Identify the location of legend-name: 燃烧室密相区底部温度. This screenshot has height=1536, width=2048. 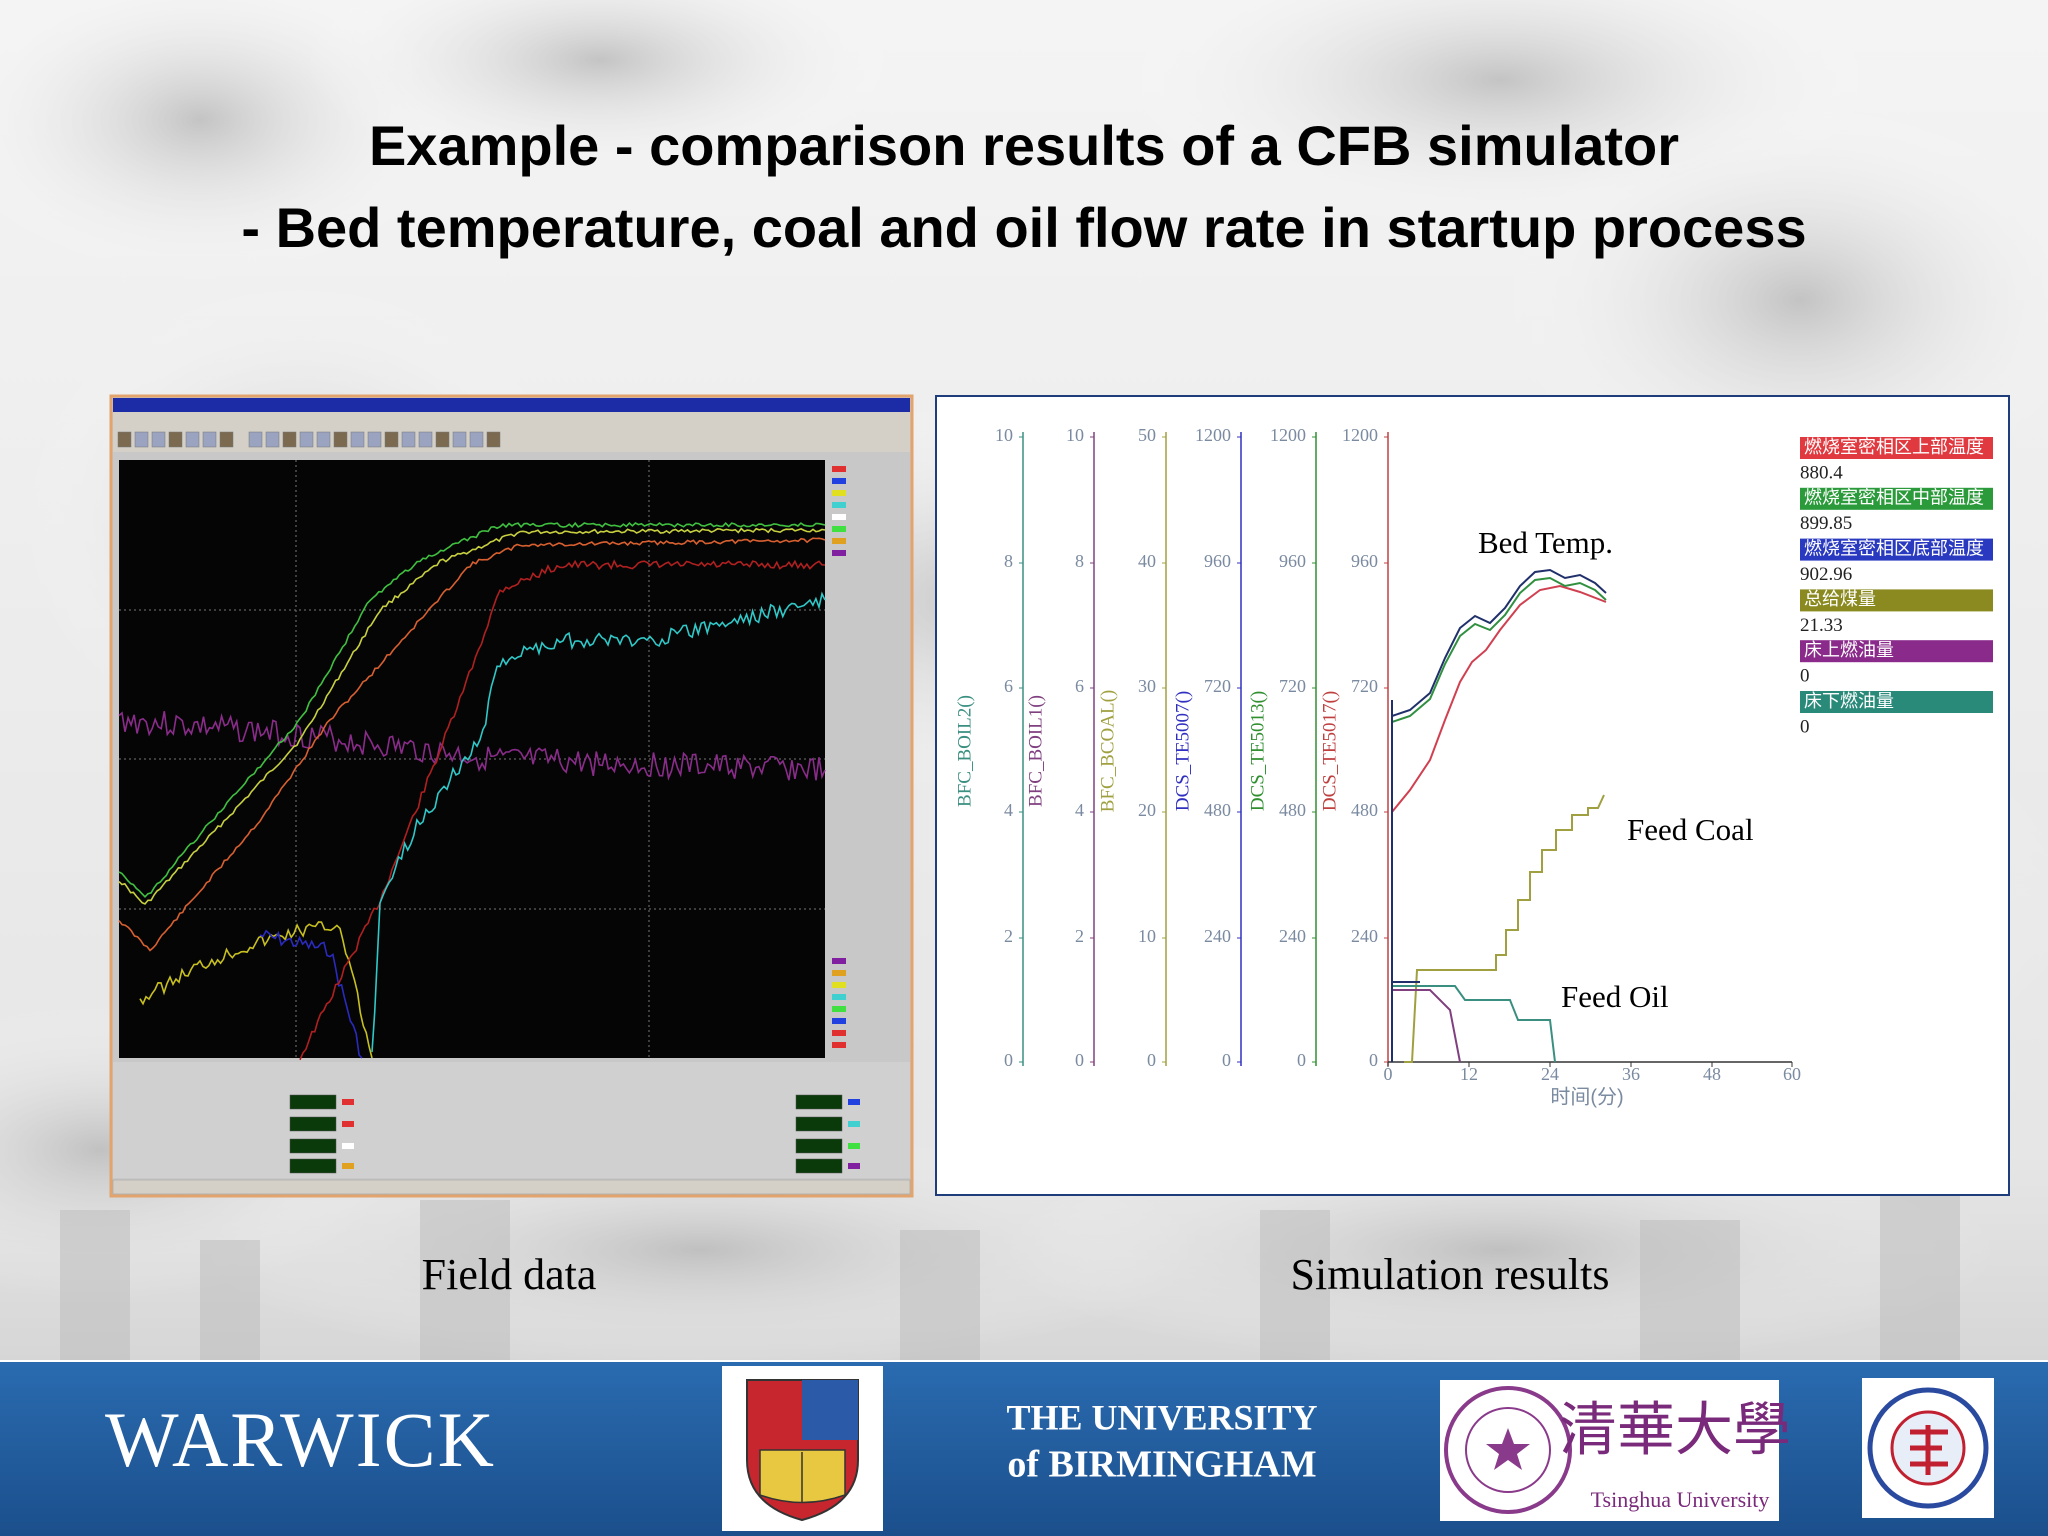
(1894, 548).